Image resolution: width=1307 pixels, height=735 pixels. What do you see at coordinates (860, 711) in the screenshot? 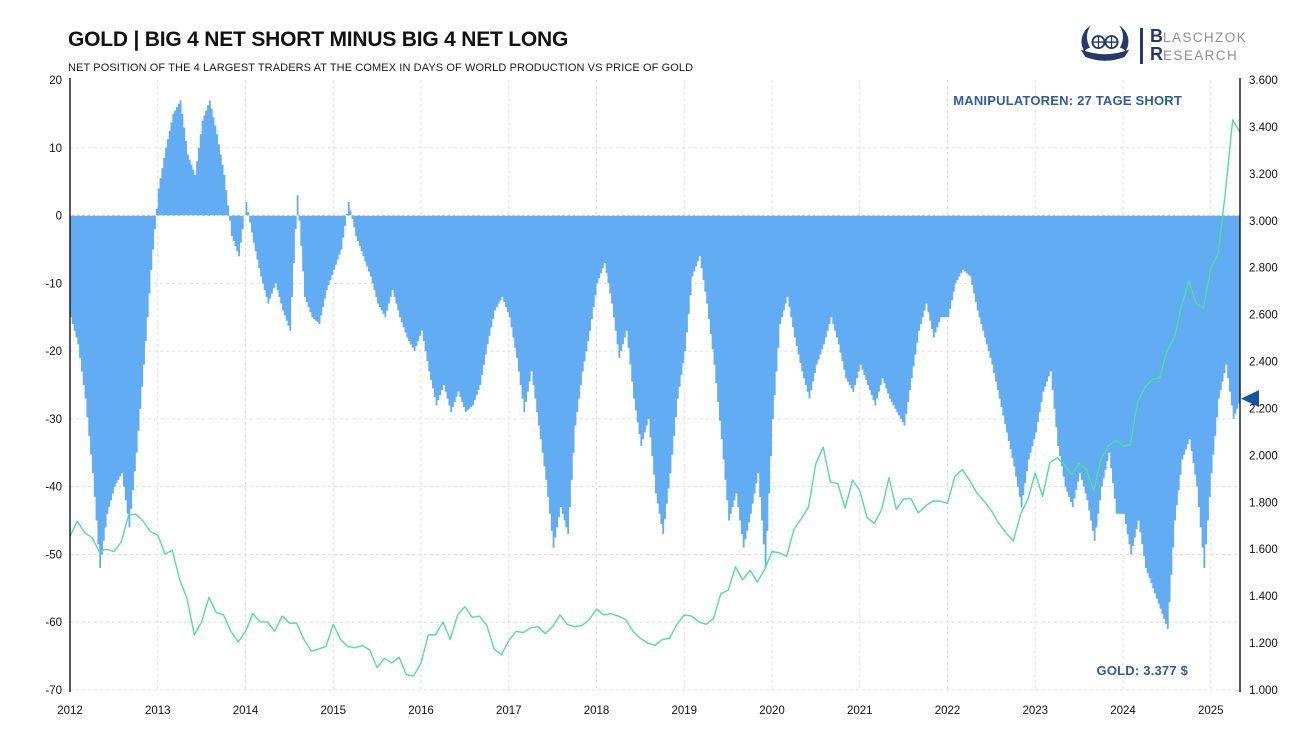
I see `x-axis-tick: 2021` at bounding box center [860, 711].